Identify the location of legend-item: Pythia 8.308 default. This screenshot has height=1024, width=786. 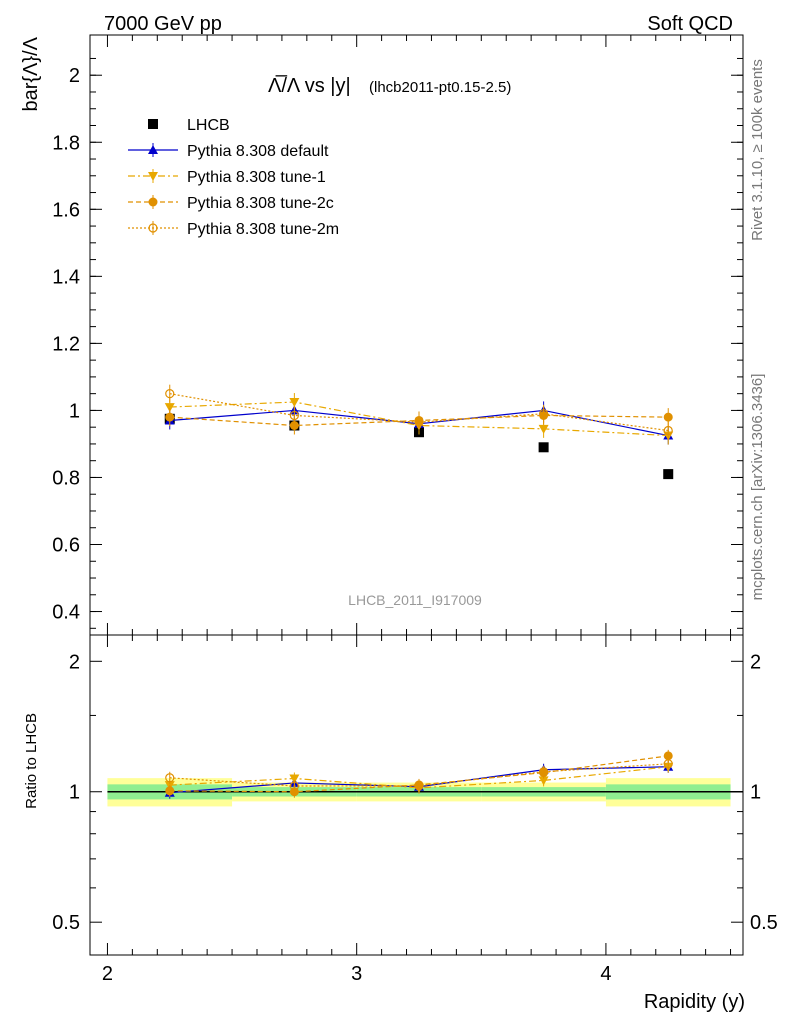
(228, 151).